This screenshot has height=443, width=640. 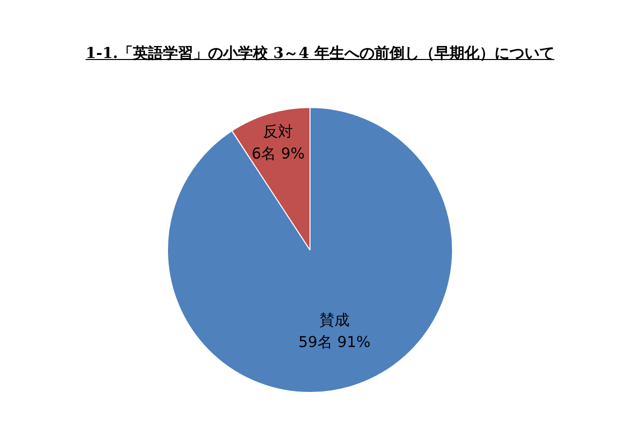 What do you see at coordinates (278, 131) in the screenshot?
I see `slice-label: 反対` at bounding box center [278, 131].